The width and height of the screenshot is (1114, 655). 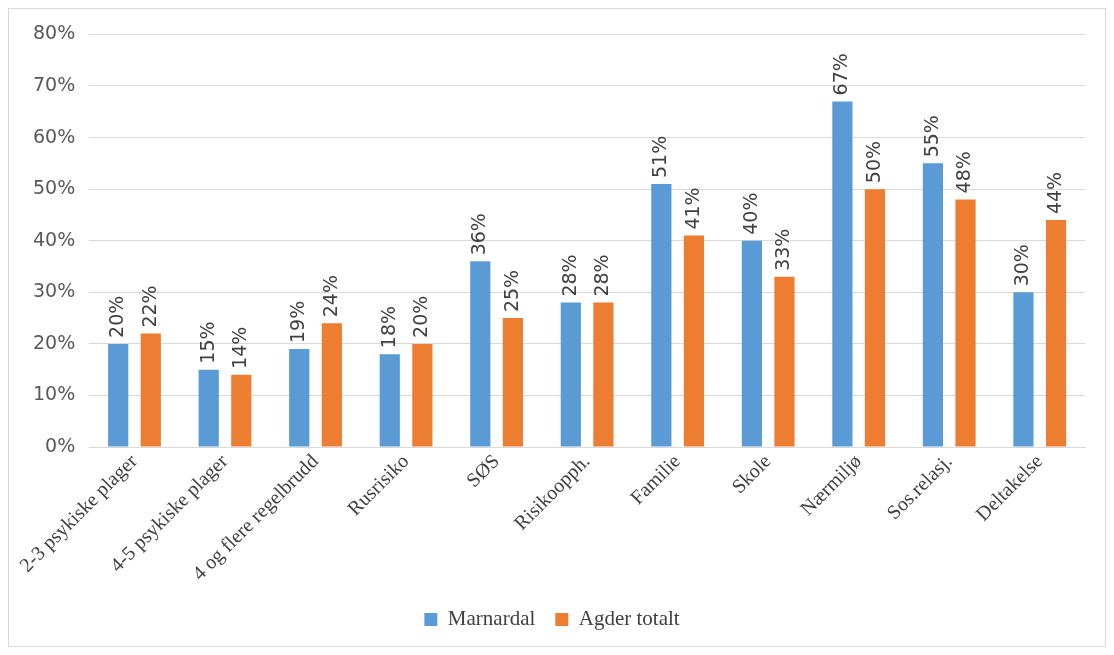 I want to click on data-label: 14%, so click(x=239, y=347).